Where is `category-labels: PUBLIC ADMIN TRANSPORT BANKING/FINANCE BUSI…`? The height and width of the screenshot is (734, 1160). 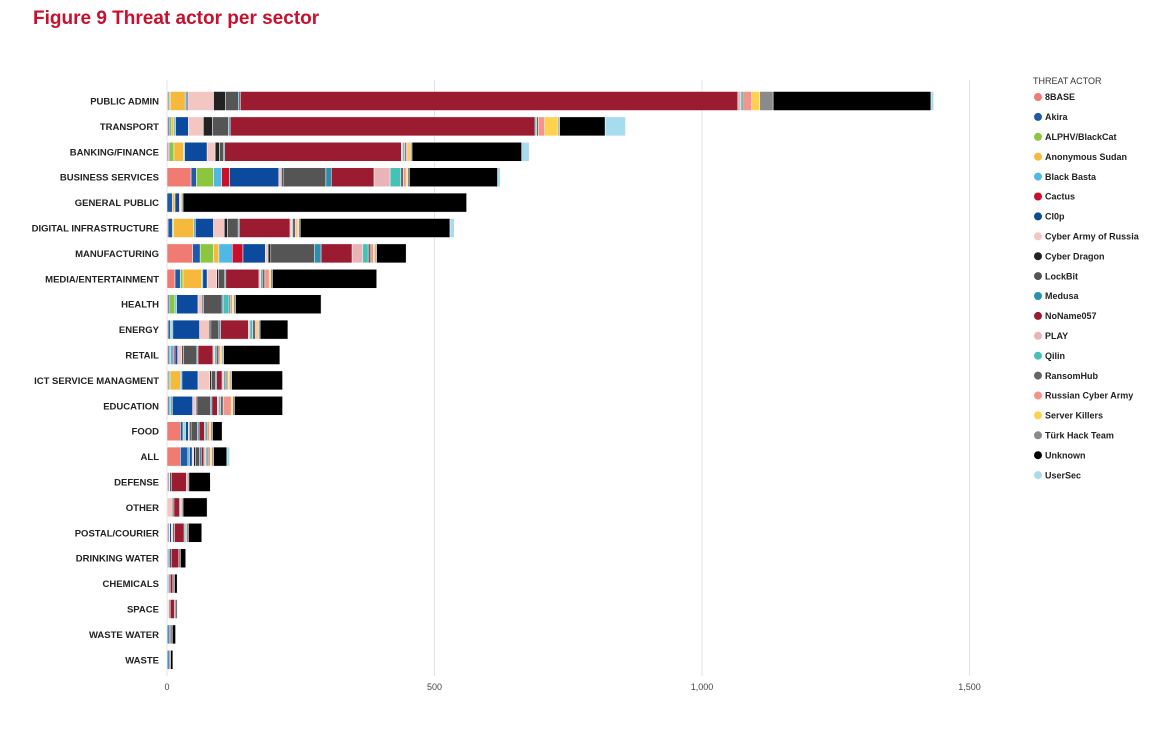 category-labels: PUBLIC ADMIN TRANSPORT BANKING/FINANCE BUSI… is located at coordinates (96, 382).